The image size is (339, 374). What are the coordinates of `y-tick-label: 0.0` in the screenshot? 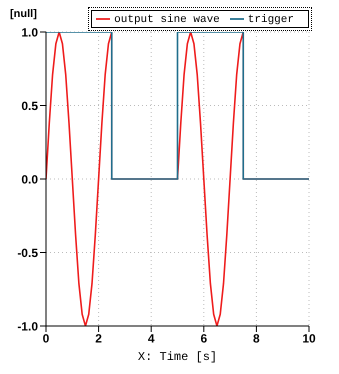 It's located at (29, 179).